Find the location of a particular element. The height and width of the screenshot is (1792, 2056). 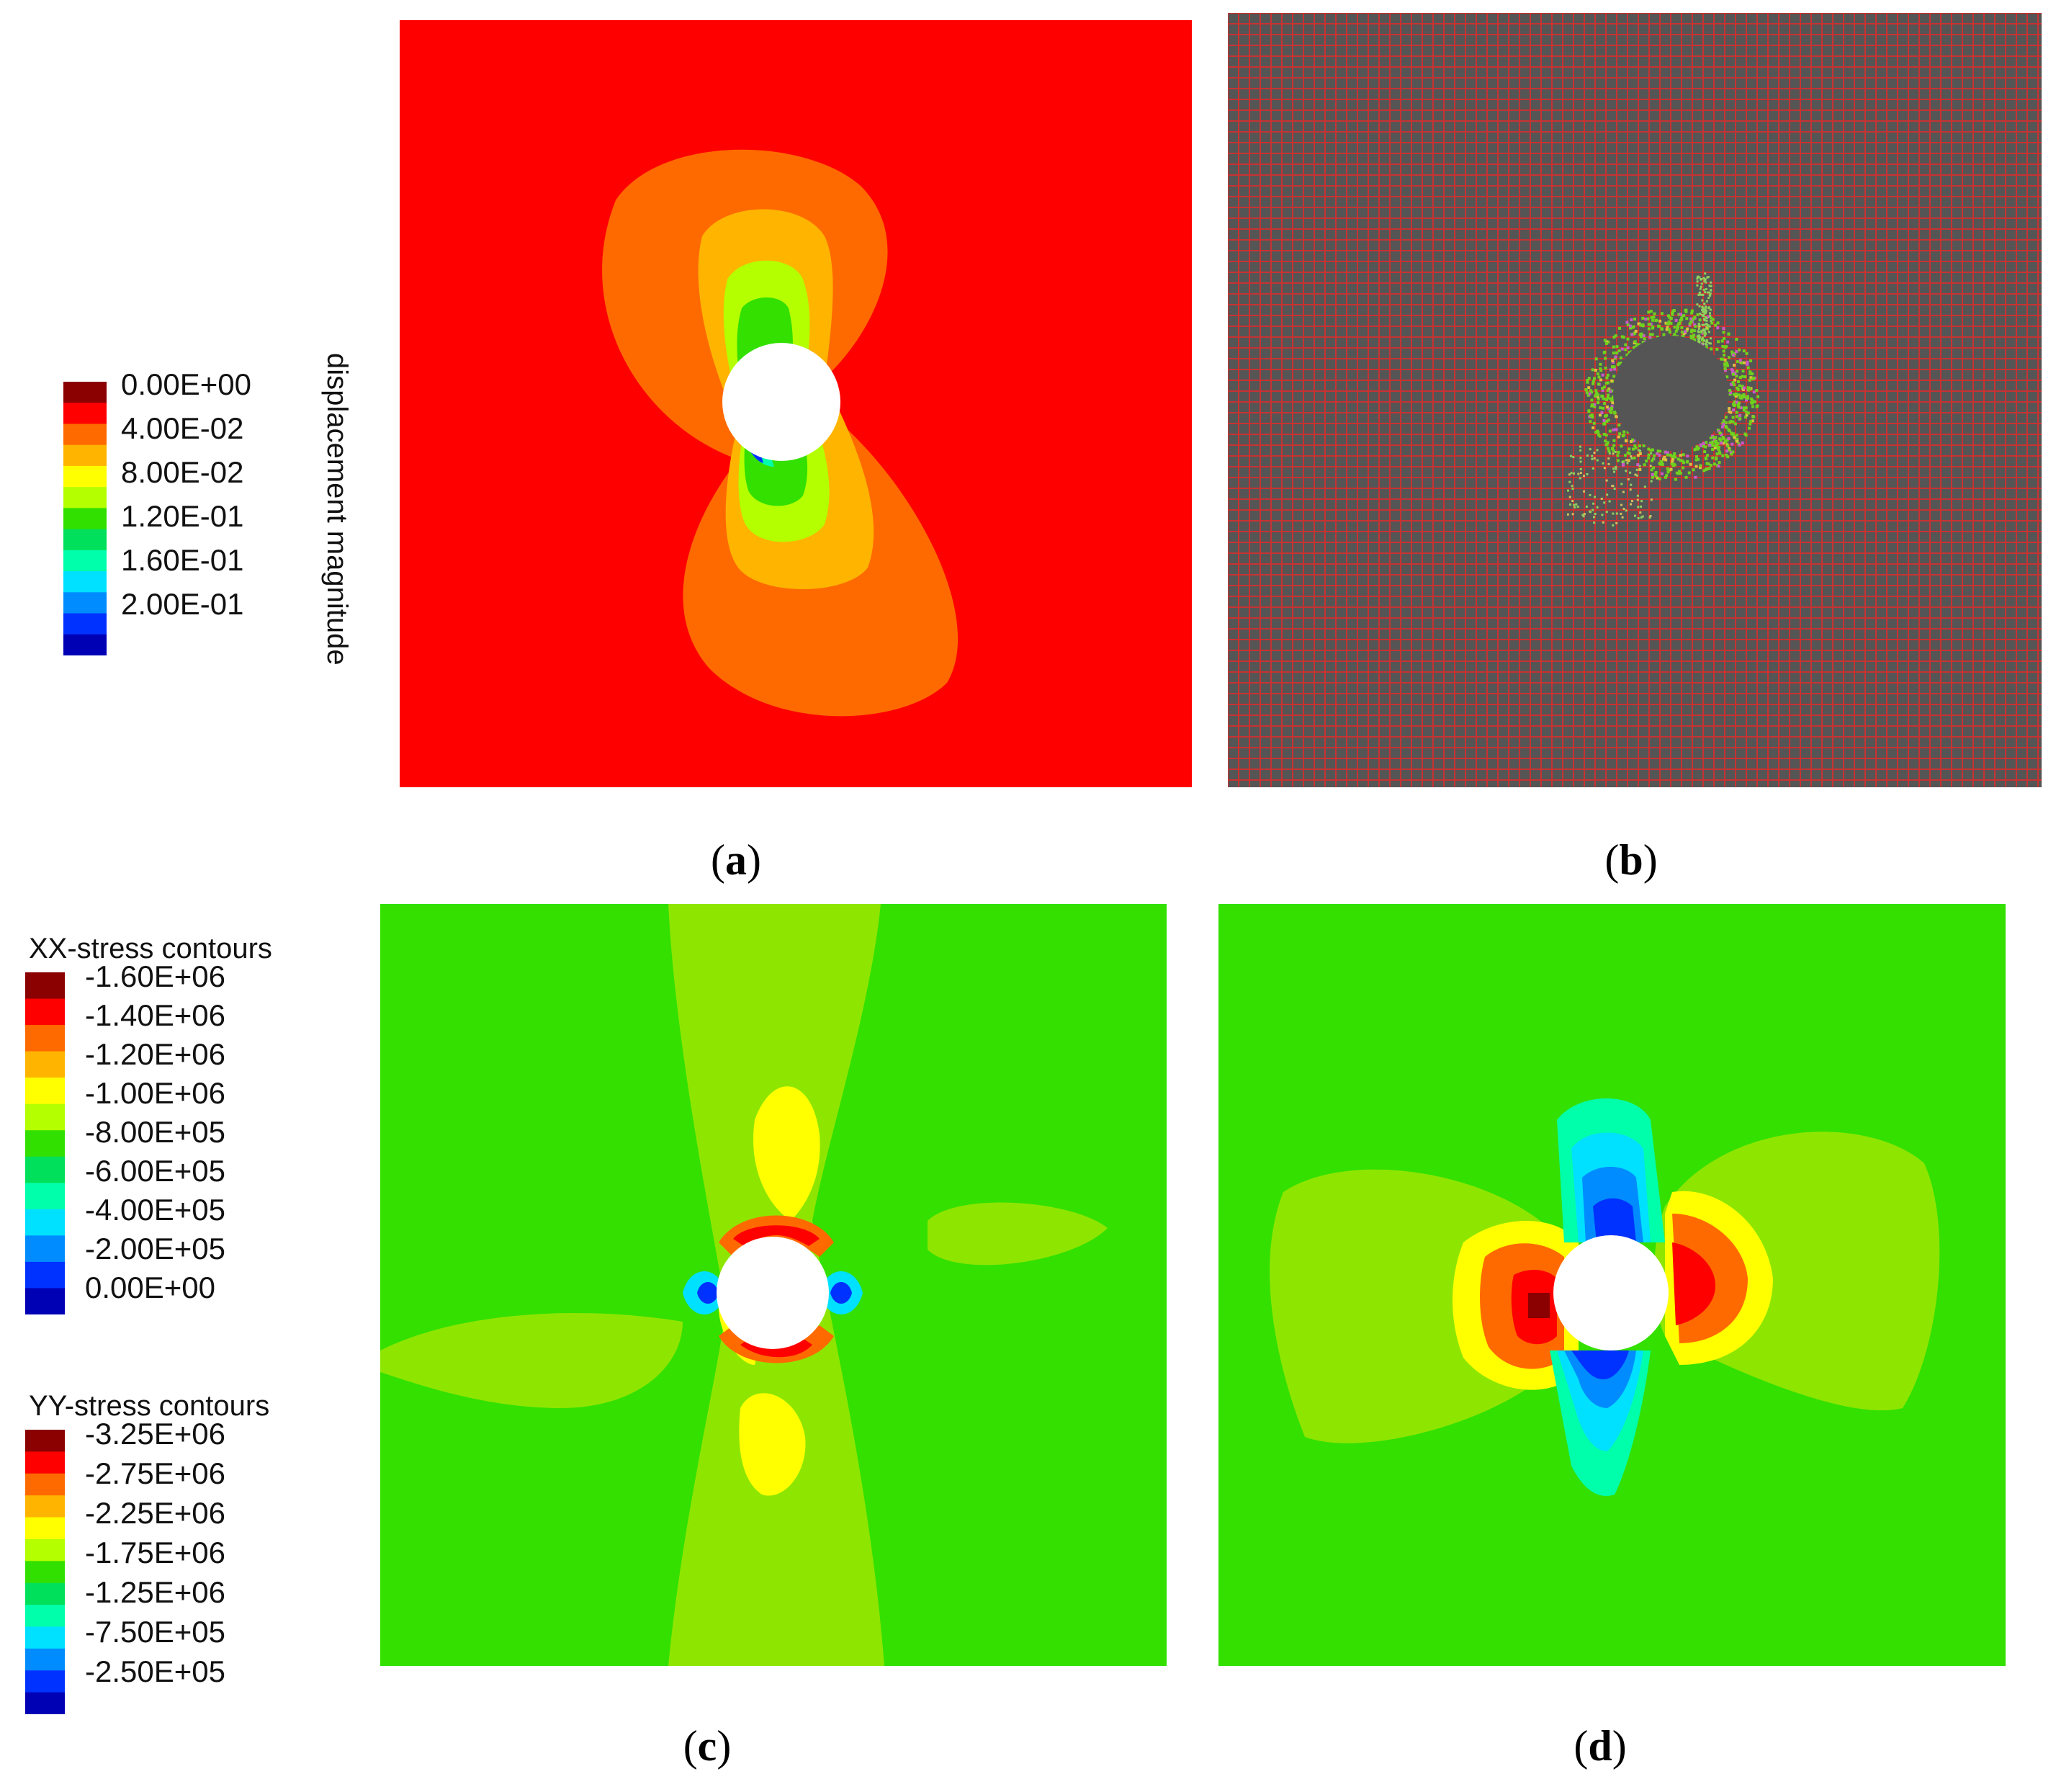

legend-label: -6.00E+05 is located at coordinates (155, 1171).